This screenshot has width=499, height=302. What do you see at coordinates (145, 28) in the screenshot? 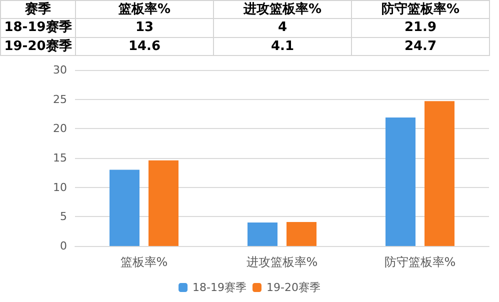
I see `data-label: 13` at bounding box center [145, 28].